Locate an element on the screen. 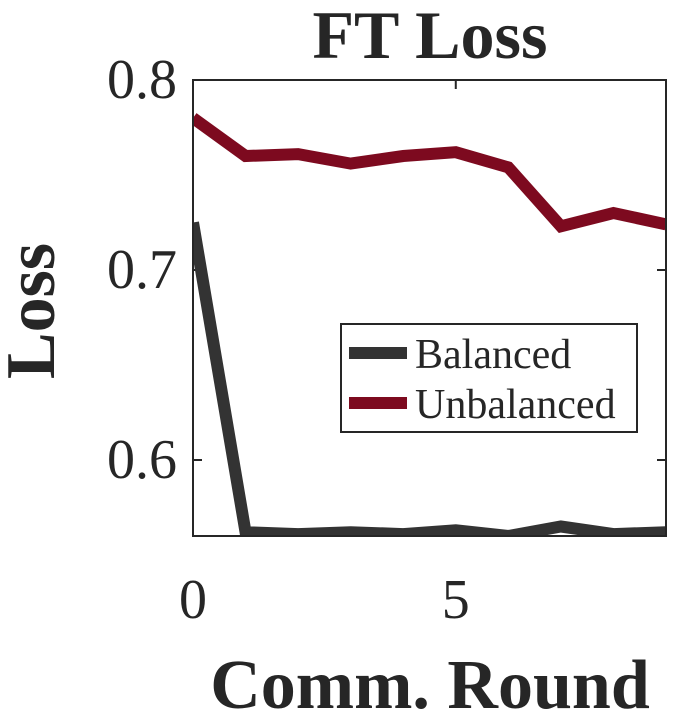  x-tick-label: 5 is located at coordinates (456, 600).